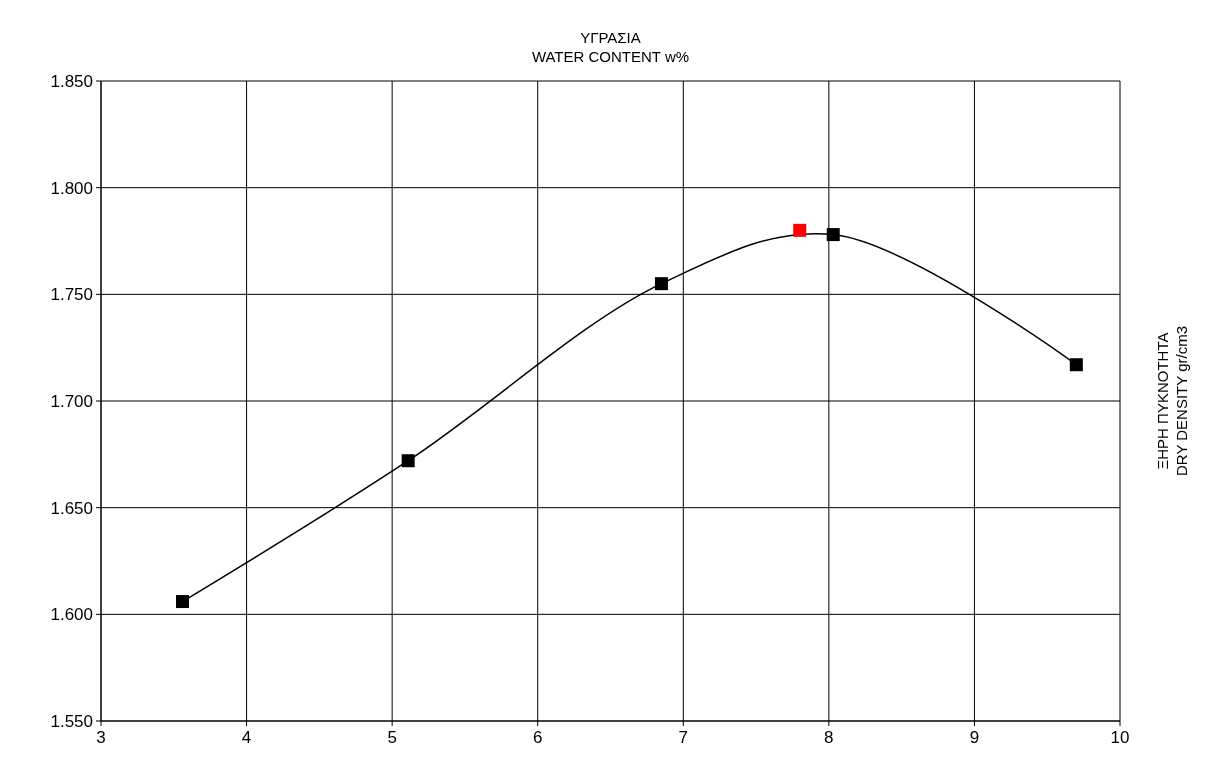 Image resolution: width=1208 pixels, height=776 pixels. Describe the element at coordinates (1172, 401) in the screenshot. I see `y-axis-title: ΞΗΡΗ ΠΥΚΝΟΤΗΤΑ DRY DENSITY gr/cm3` at that location.